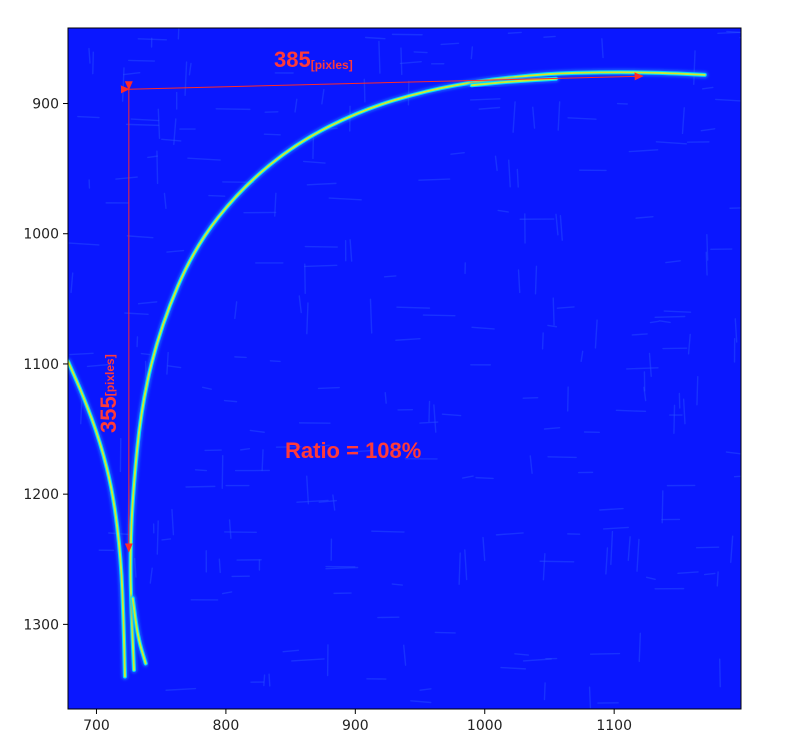 The height and width of the screenshot is (749, 805). I want to click on vertical-measure-label: 355[pixles], so click(108, 393).